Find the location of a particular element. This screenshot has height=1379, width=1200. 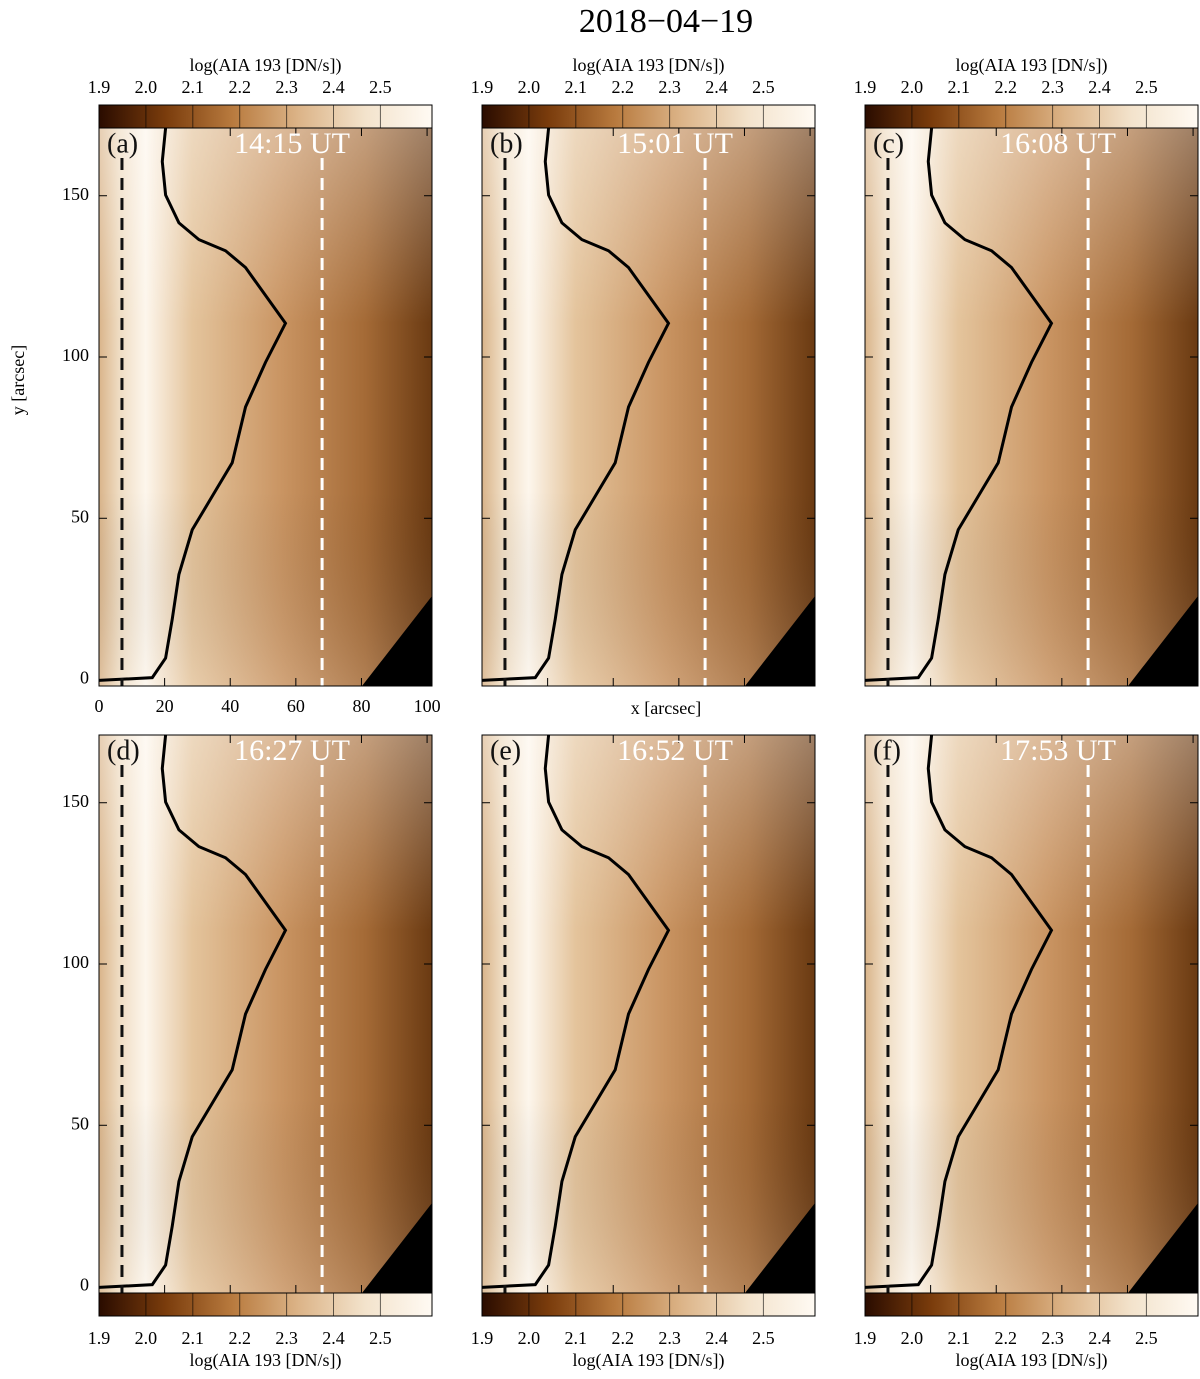

panel-time: 15:01 UT is located at coordinates (675, 143).